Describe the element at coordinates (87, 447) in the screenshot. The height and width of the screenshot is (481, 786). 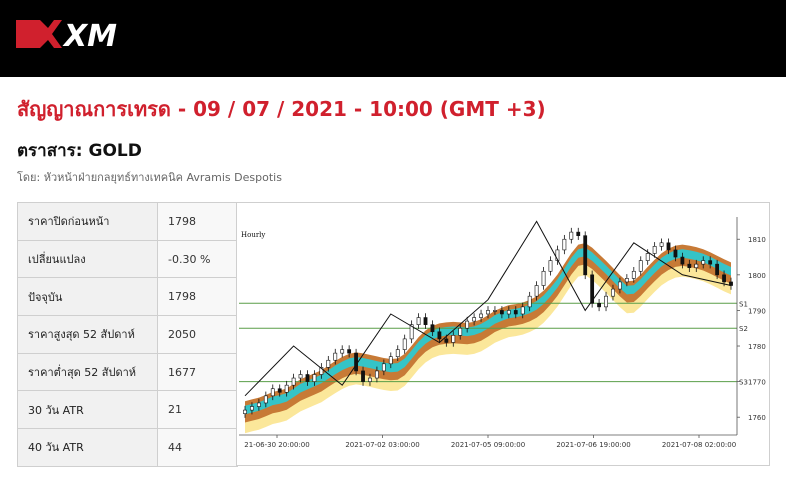
I see `stat-label: 40 วัน ATR` at that location.